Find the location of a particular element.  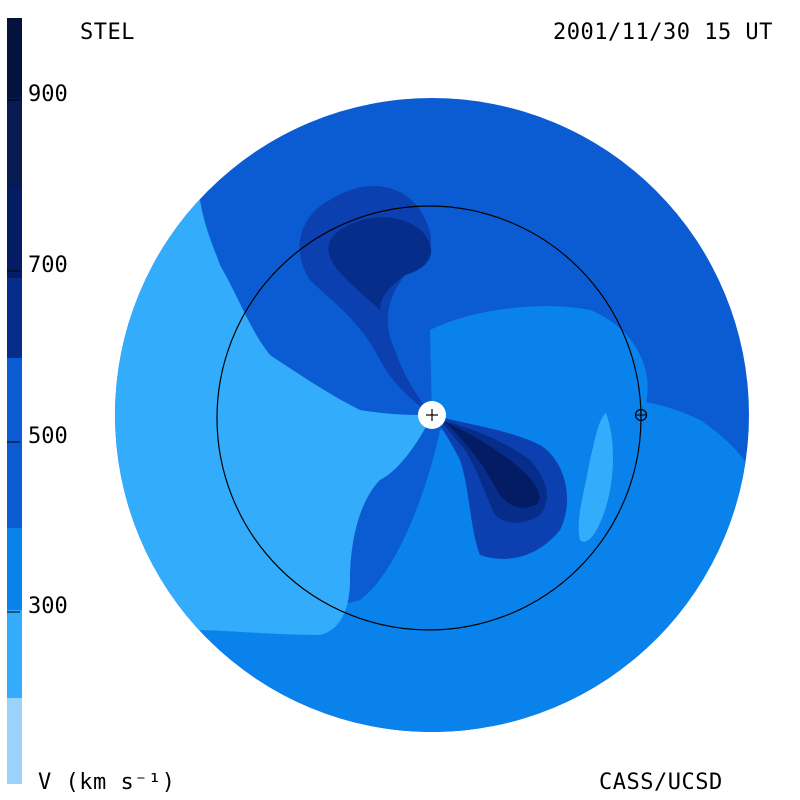

timestamp-label: 2001/11/30 15 UT is located at coordinates (663, 32).